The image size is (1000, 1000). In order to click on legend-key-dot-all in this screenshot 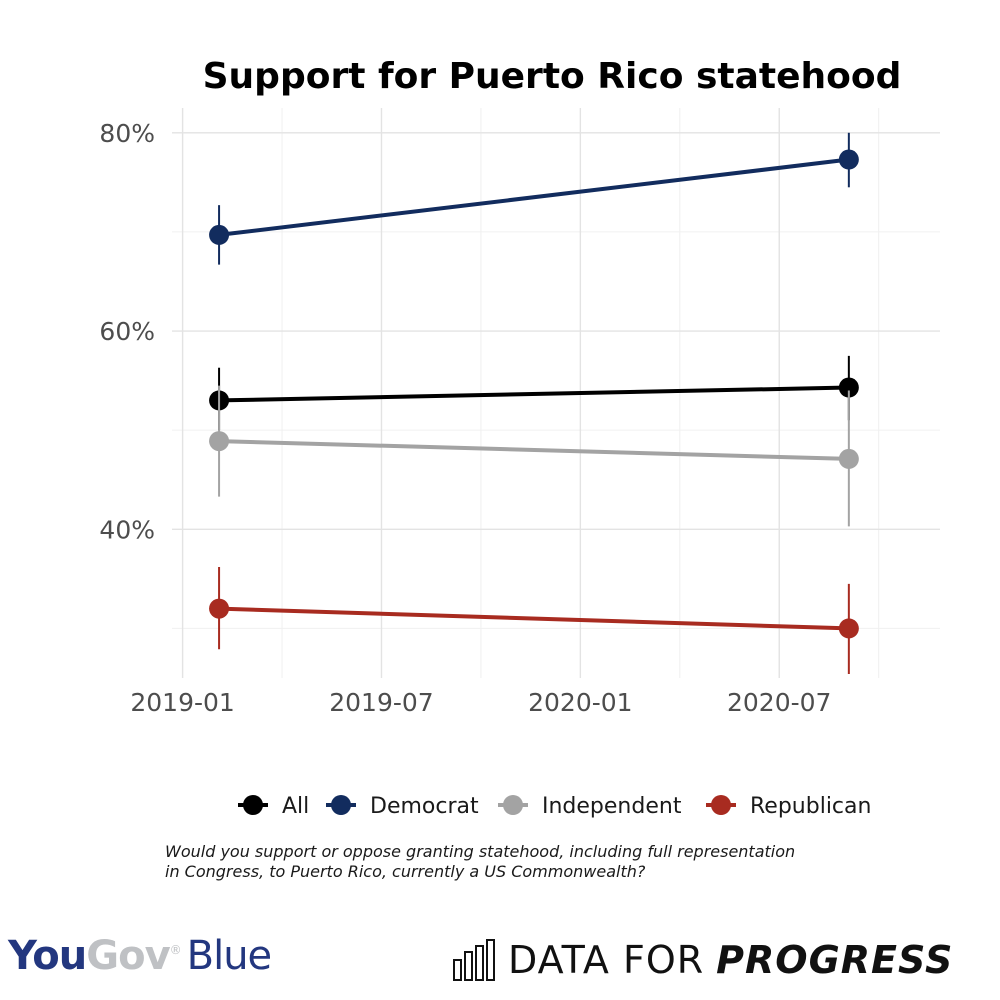, I will do `click(253, 805)`.